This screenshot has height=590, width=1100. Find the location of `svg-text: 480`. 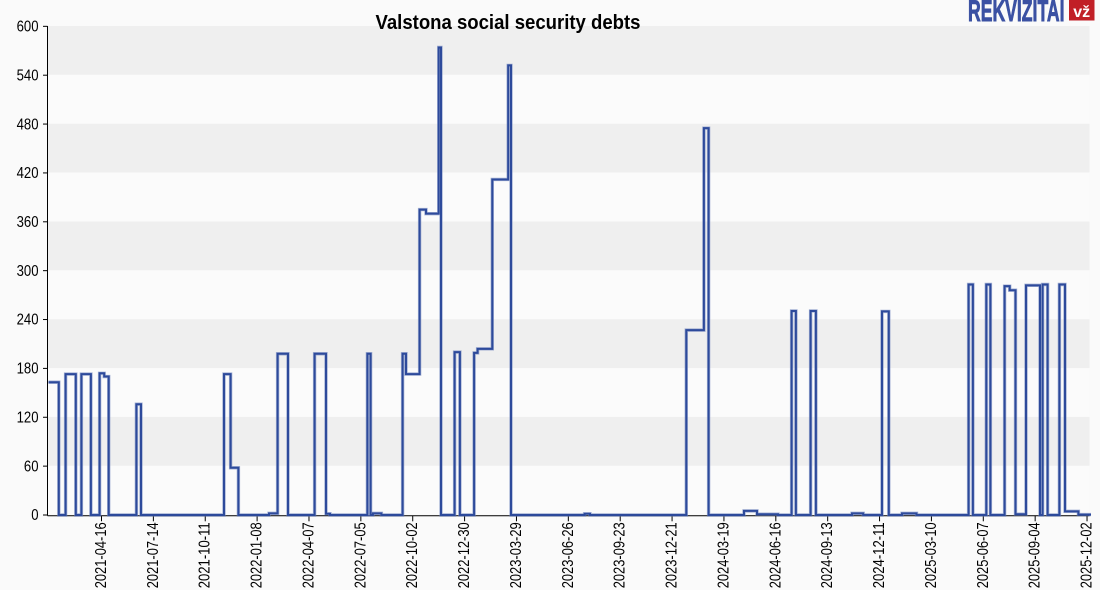

svg-text: 480 is located at coordinates (28, 124).